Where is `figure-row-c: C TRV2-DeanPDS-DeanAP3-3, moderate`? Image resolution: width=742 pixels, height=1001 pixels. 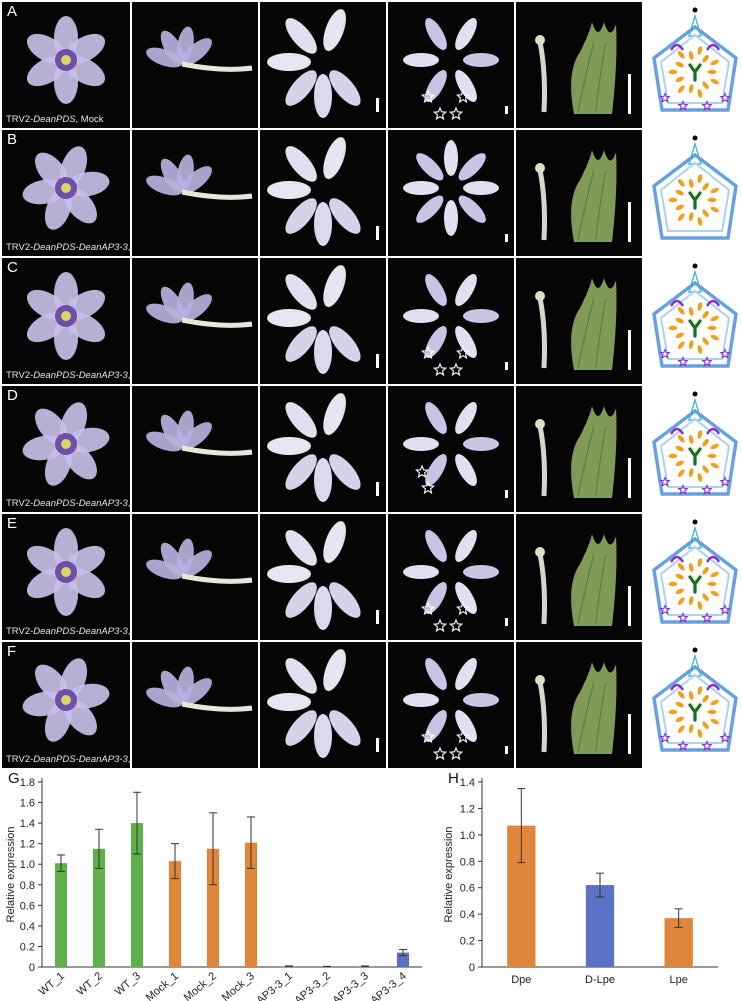
figure-row-c: C TRV2-DeanPDS-DeanAP3-3, moderate is located at coordinates (370, 321).